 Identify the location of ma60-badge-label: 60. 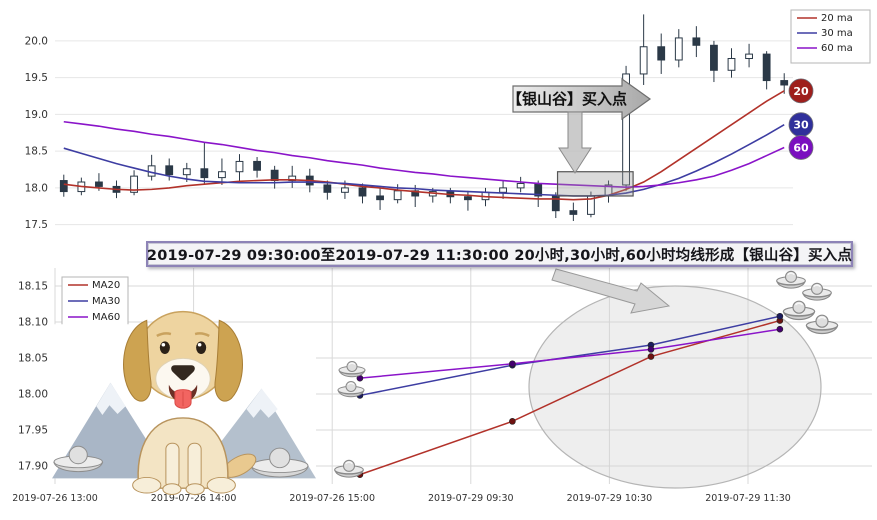
(801, 147).